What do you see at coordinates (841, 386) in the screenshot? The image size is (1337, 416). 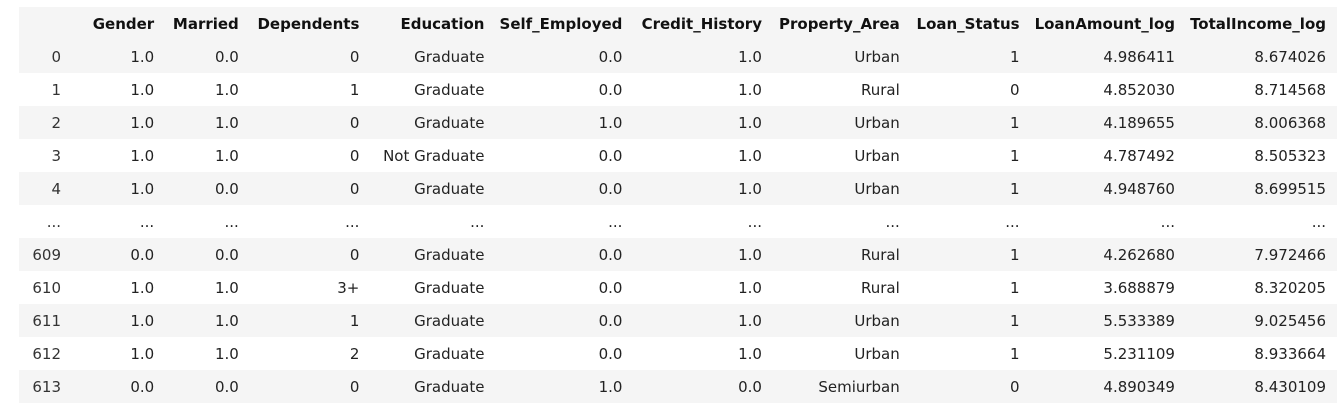 I see `table-cell: Semiurban` at bounding box center [841, 386].